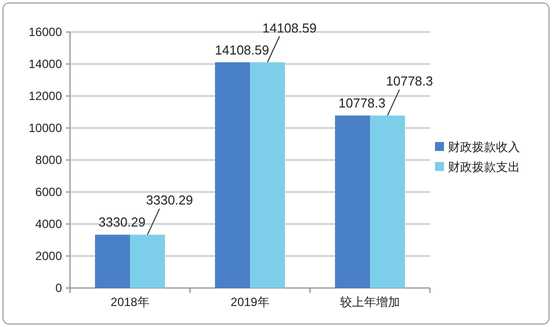 The width and height of the screenshot is (552, 327). I want to click on y-tick-label: 0, so click(58, 288).